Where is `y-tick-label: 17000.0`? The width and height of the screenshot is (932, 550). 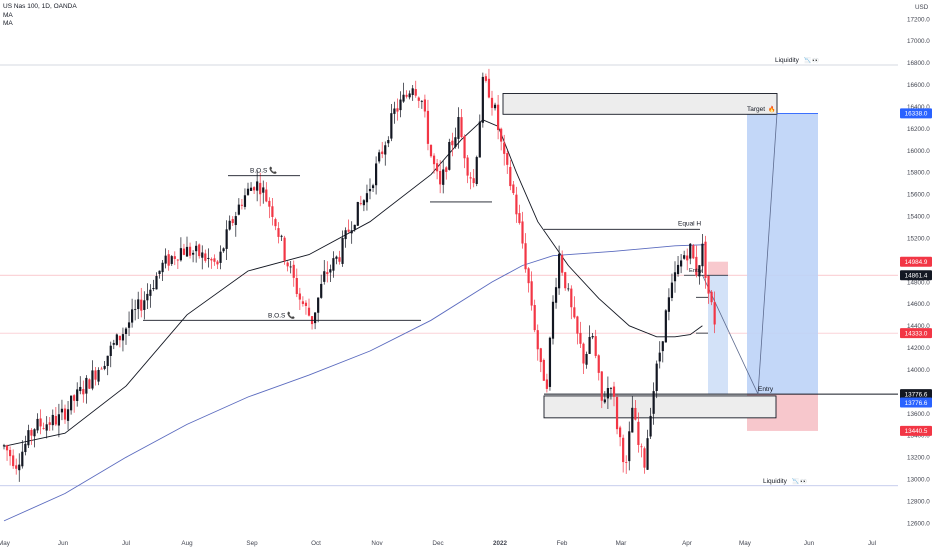 y-tick-label: 17000.0 is located at coordinates (918, 41).